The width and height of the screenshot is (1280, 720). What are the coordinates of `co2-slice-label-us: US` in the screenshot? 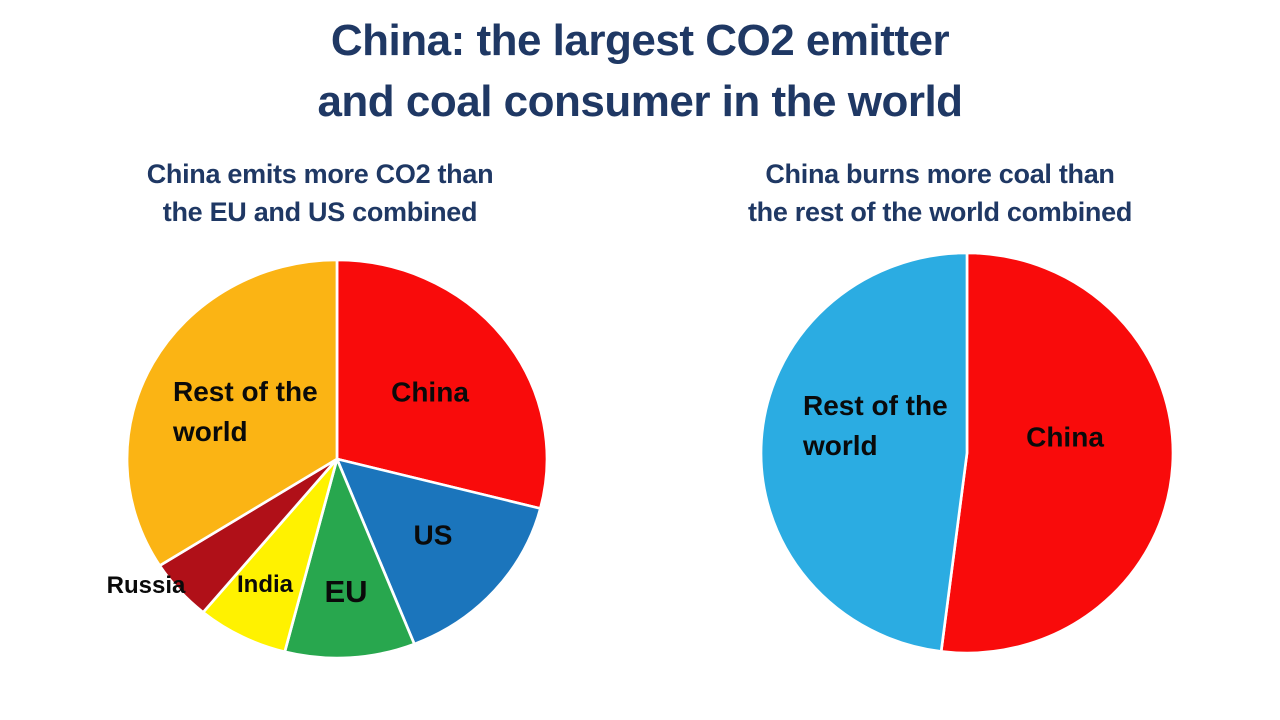 It's located at (433, 535).